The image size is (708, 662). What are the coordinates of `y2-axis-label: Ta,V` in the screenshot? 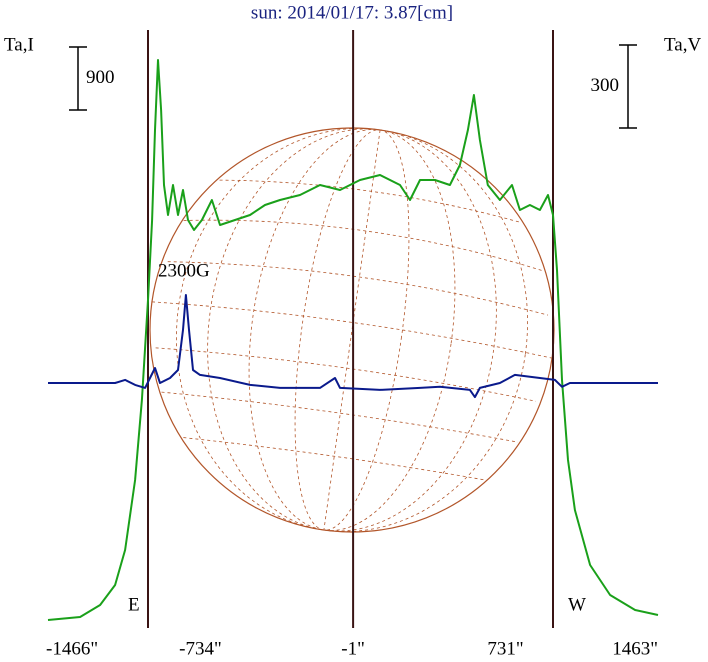 It's located at (682, 44).